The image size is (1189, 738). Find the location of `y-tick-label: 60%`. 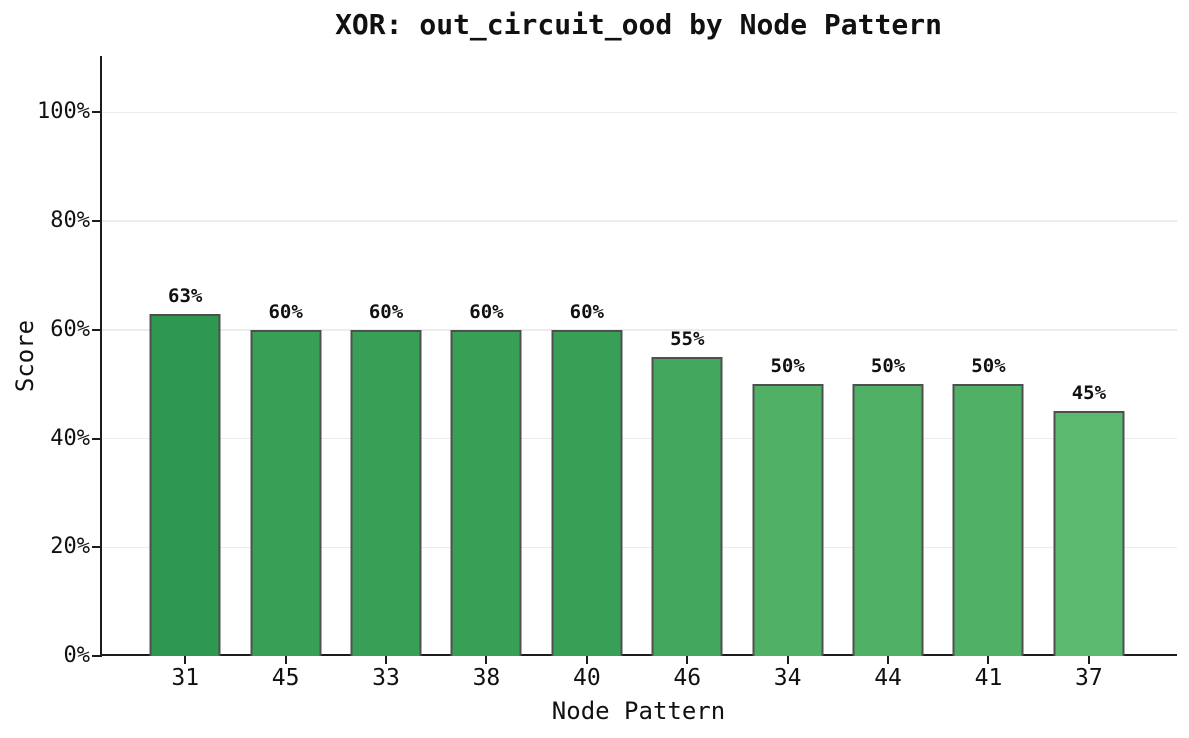

y-tick-label: 60% is located at coordinates (70, 329).